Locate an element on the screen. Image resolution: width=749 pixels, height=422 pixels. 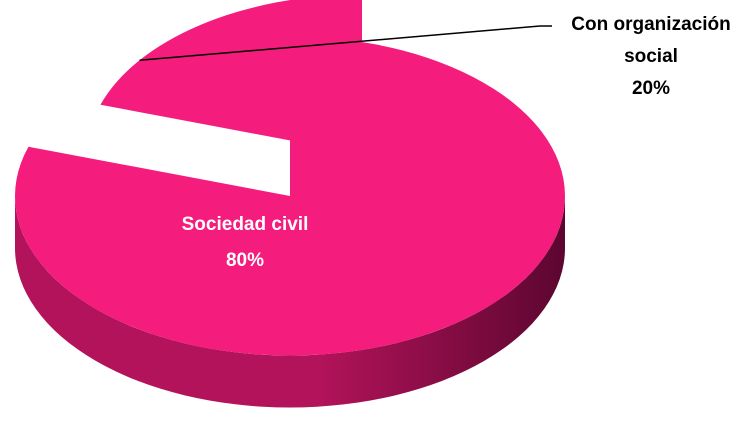
slice-label-organizacion-line1: Con organización is located at coordinates (650, 24).